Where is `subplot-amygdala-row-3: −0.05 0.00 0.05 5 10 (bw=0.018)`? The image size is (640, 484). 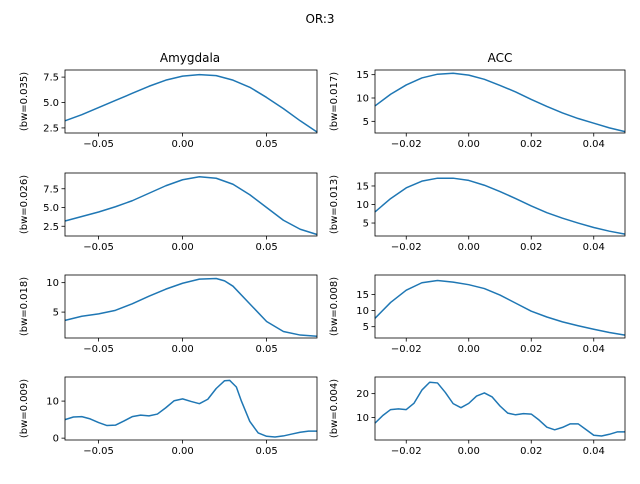 subplot-amygdala-row-3: −0.05 0.00 0.05 5 10 (bw=0.018) is located at coordinates (168, 314).